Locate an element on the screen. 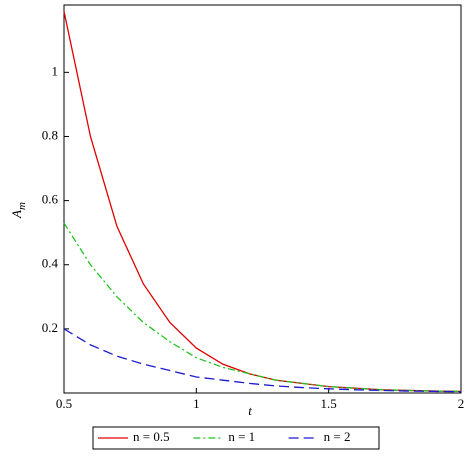 The height and width of the screenshot is (474, 474). y-axis-label: Am is located at coordinates (18, 210).